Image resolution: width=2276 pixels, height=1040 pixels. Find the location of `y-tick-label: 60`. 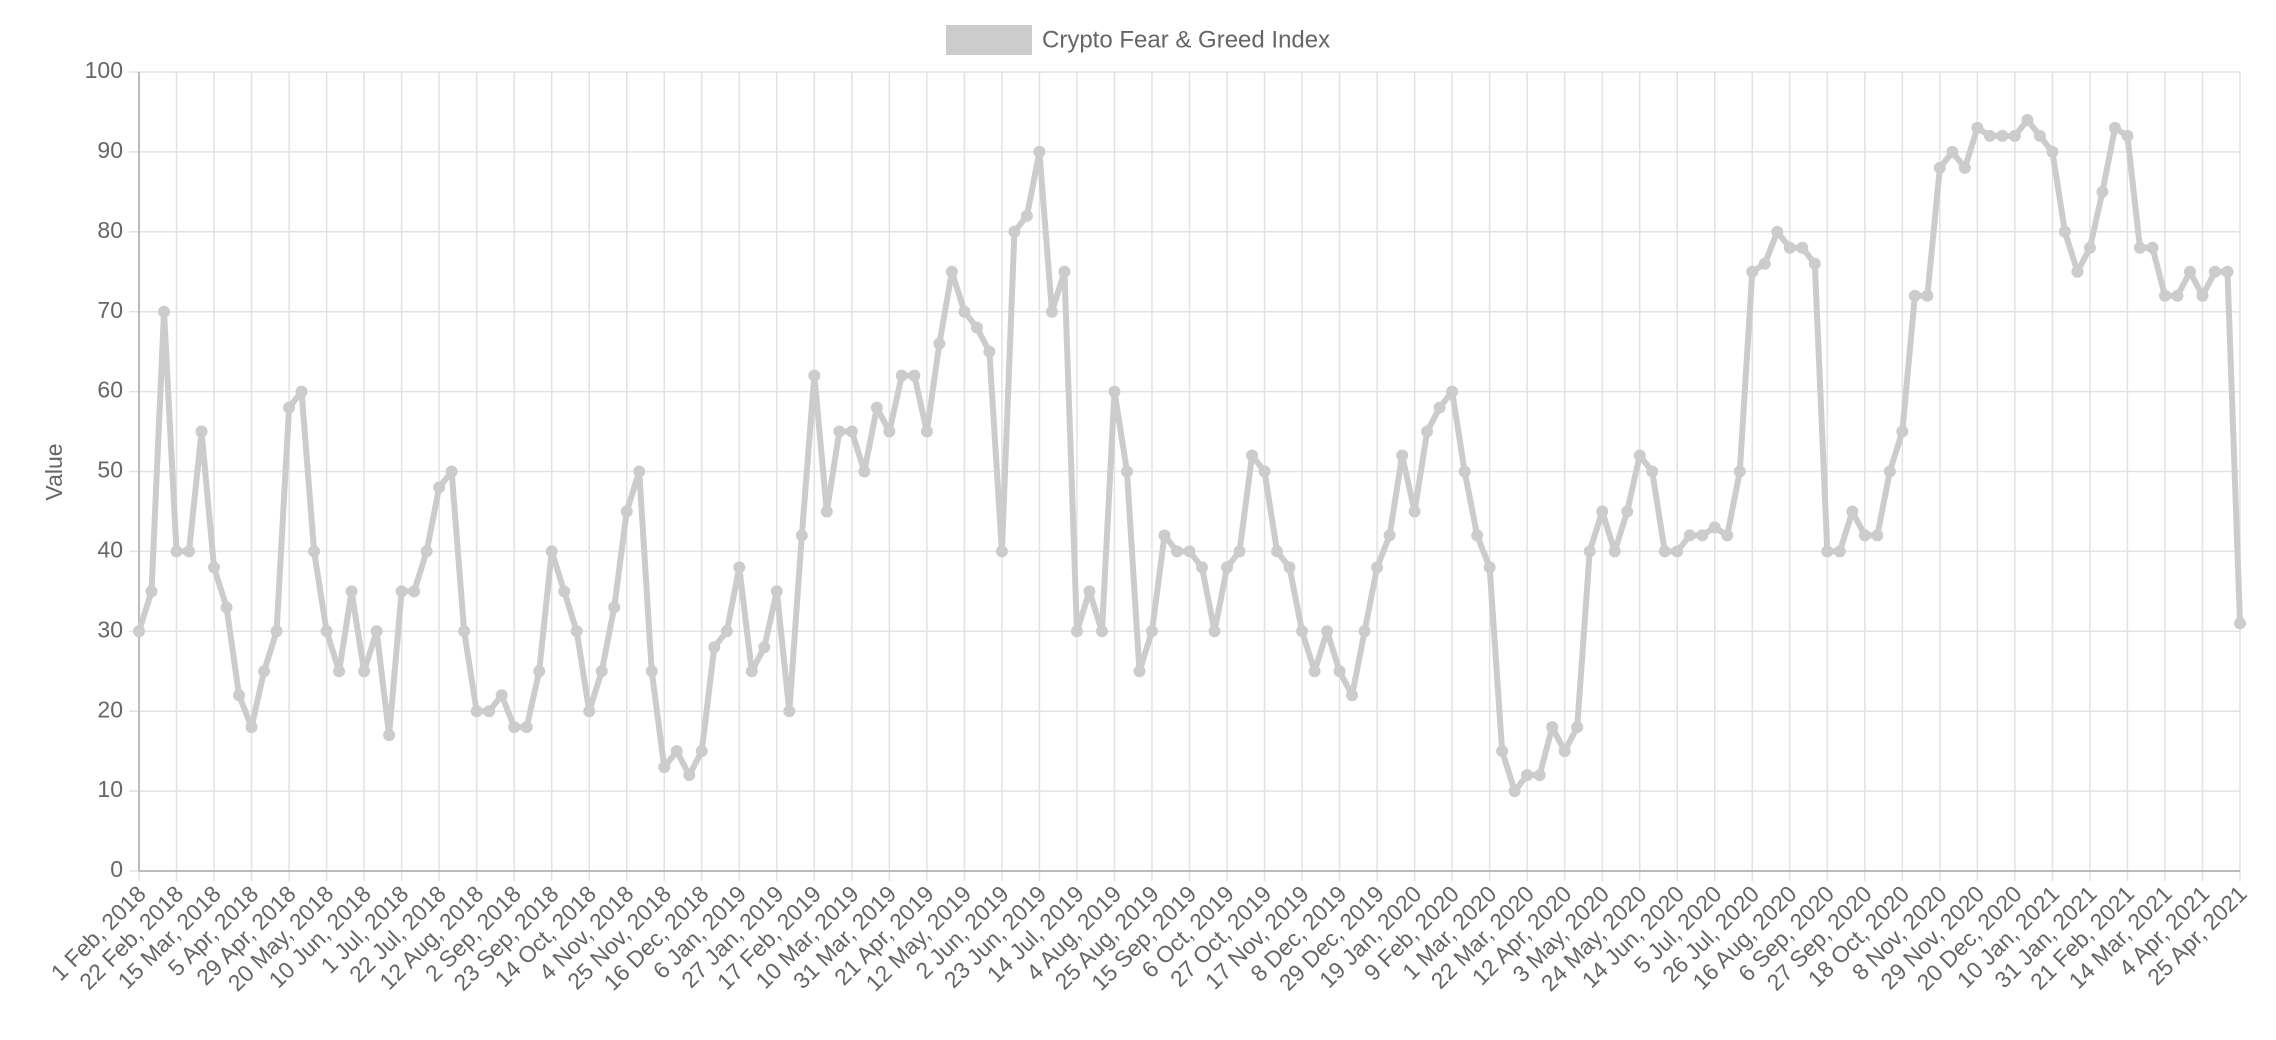

y-tick-label: 60 is located at coordinates (110, 390).